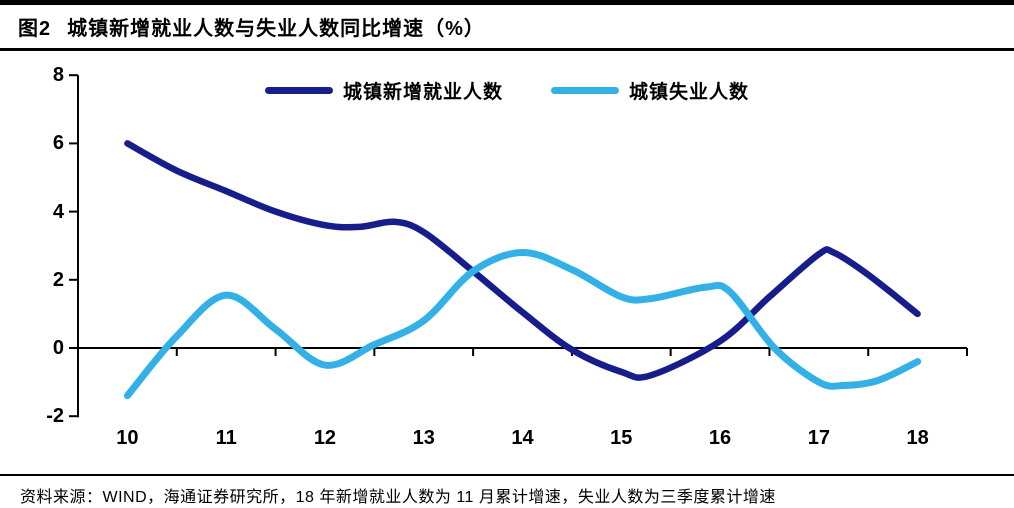  What do you see at coordinates (58, 143) in the screenshot?
I see `y-axis-tick-label: 6` at bounding box center [58, 143].